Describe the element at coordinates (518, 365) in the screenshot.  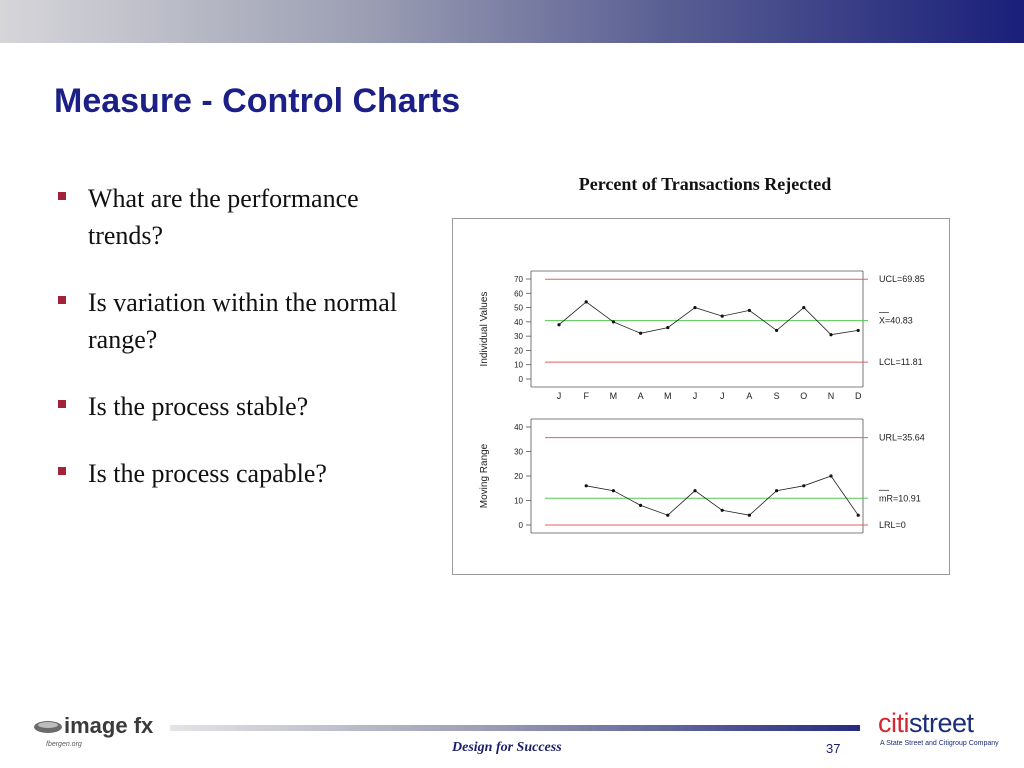
I see `individuals-y-tick-label: 10` at that location.